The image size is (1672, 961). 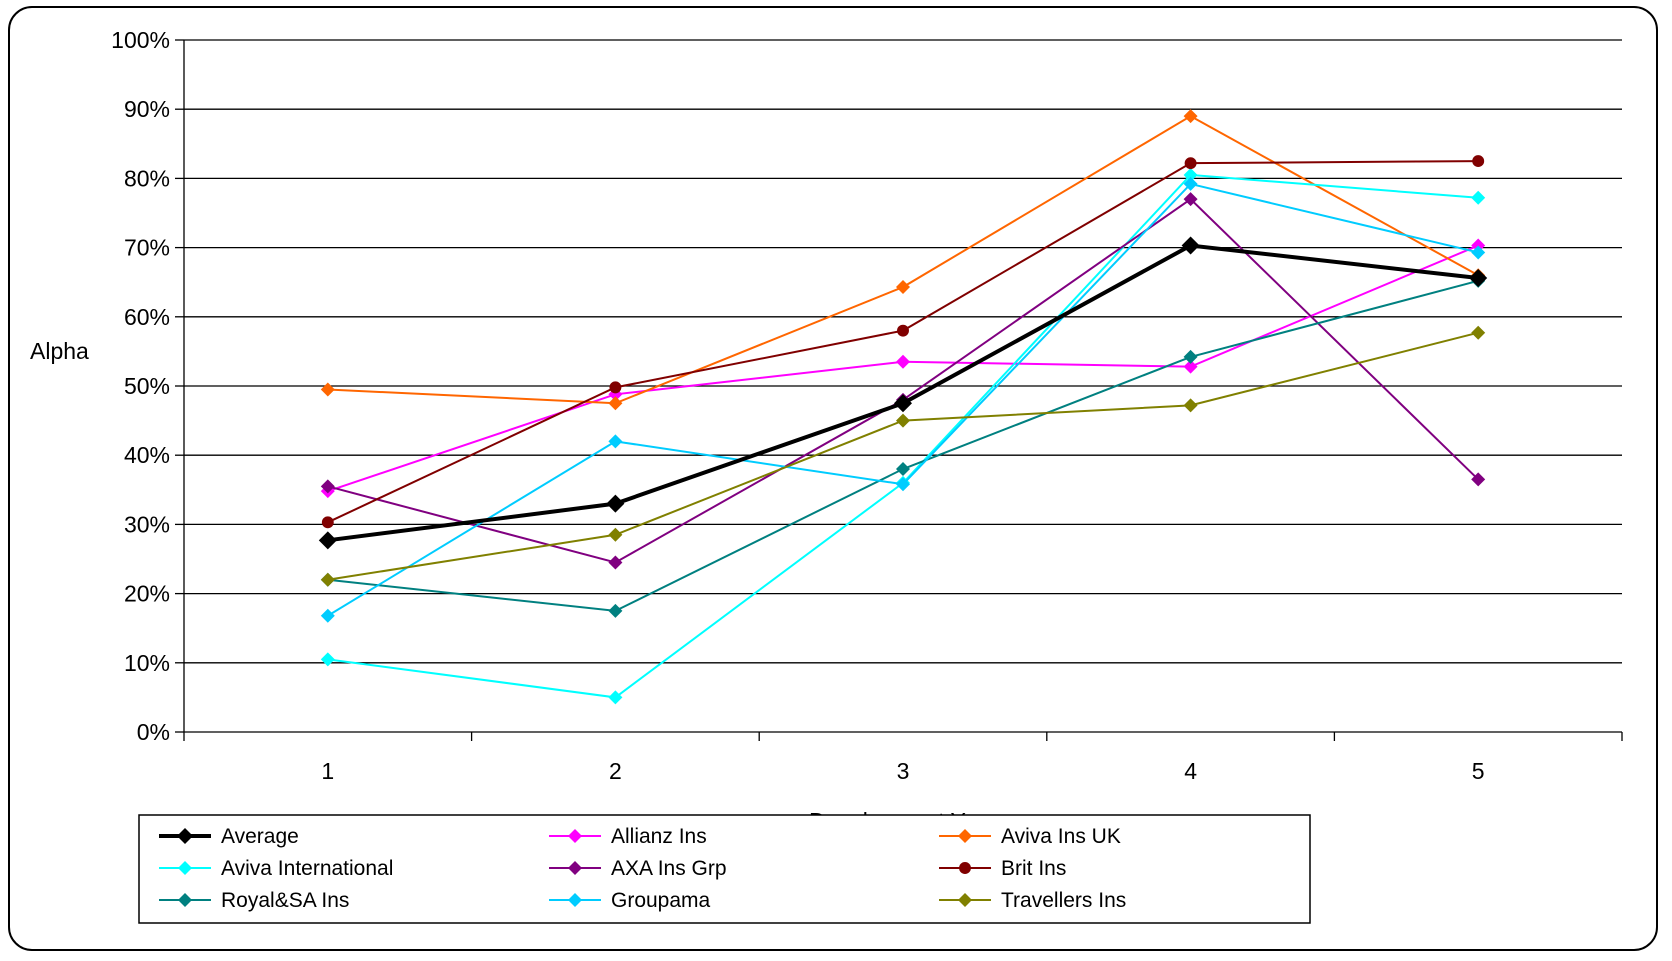 What do you see at coordinates (1061, 836) in the screenshot?
I see `legend-label: Aviva Ins UK` at bounding box center [1061, 836].